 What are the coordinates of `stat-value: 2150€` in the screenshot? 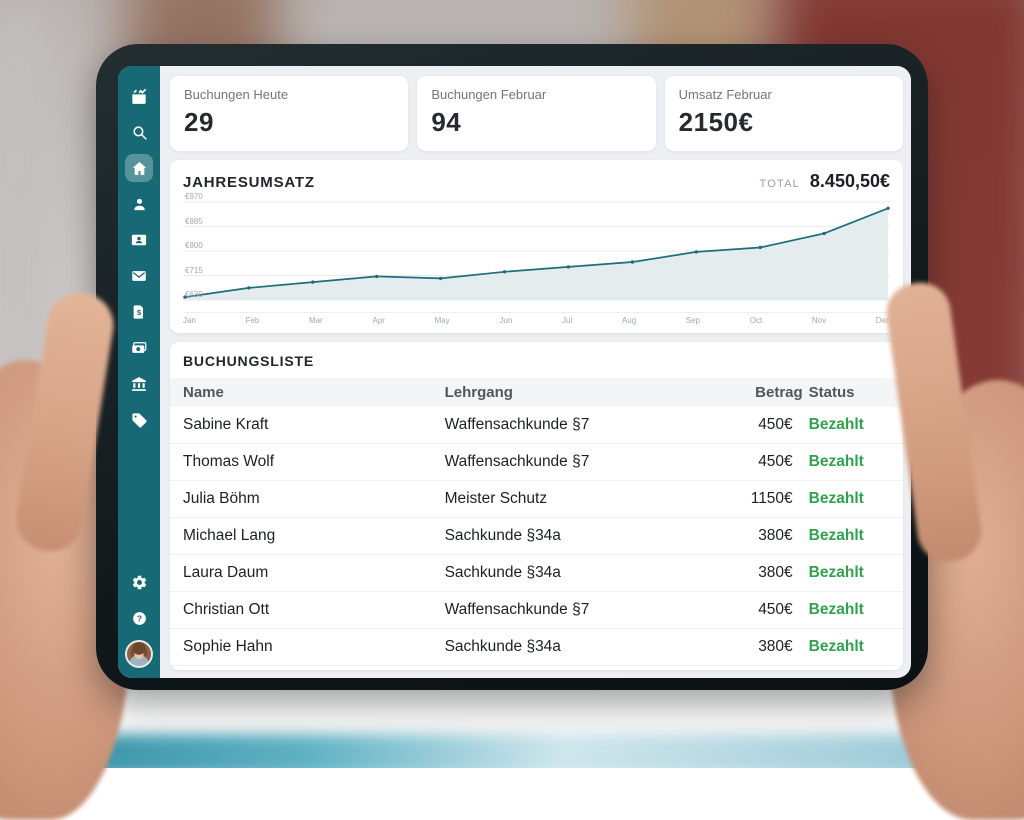 It's located at (784, 122).